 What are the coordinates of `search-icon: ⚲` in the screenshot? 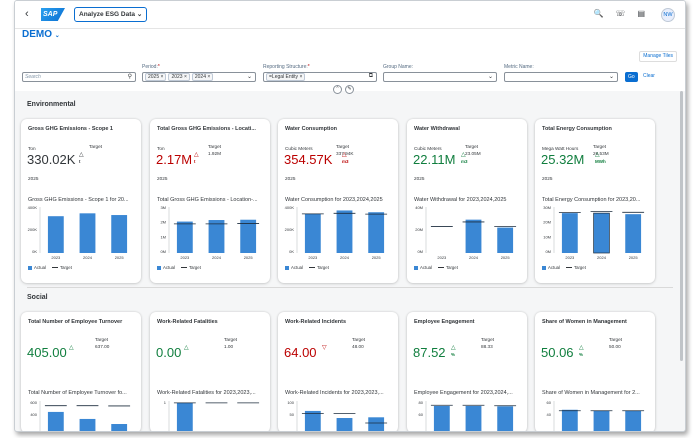 It's located at (129, 77).